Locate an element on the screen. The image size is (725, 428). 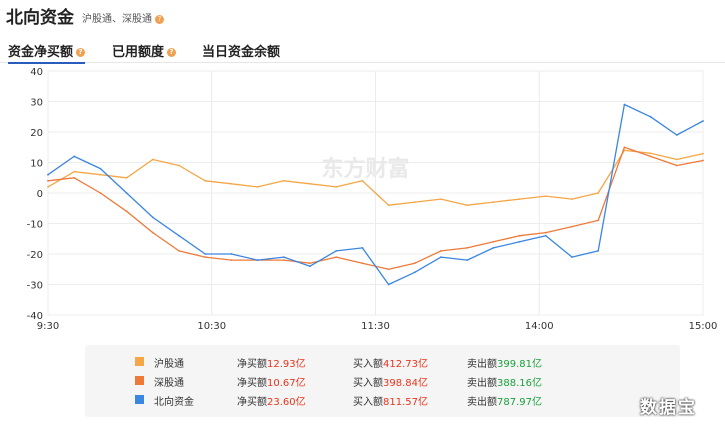
x-tick-label: 10:30 is located at coordinates (211, 326).